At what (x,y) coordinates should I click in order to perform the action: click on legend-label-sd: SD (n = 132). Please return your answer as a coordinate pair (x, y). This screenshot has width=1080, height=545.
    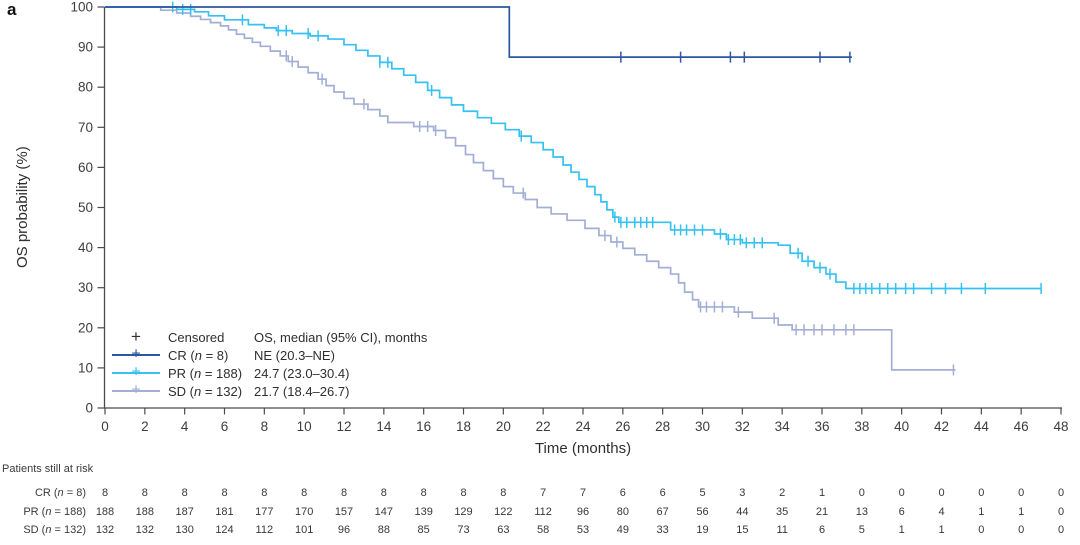
    Looking at the image, I should click on (205, 391).